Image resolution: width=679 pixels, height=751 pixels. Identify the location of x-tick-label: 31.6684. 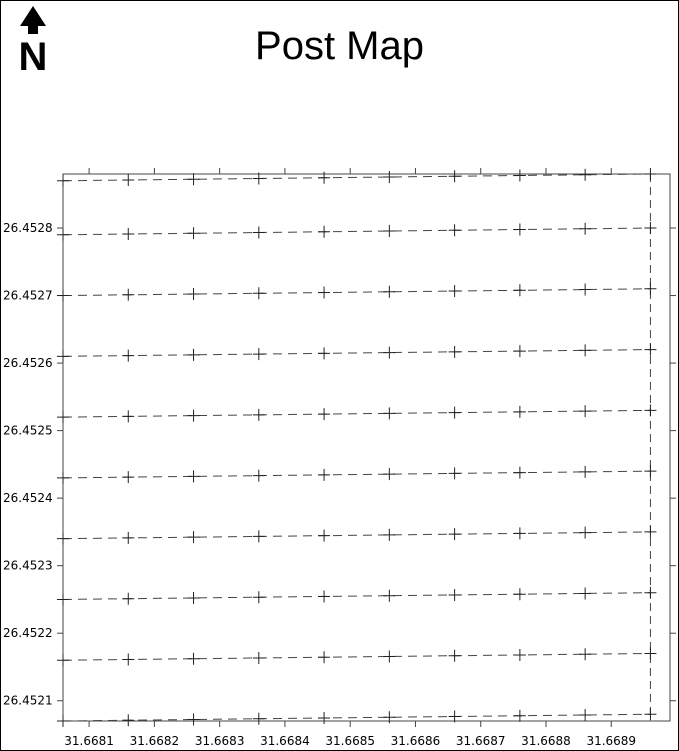
(285, 741).